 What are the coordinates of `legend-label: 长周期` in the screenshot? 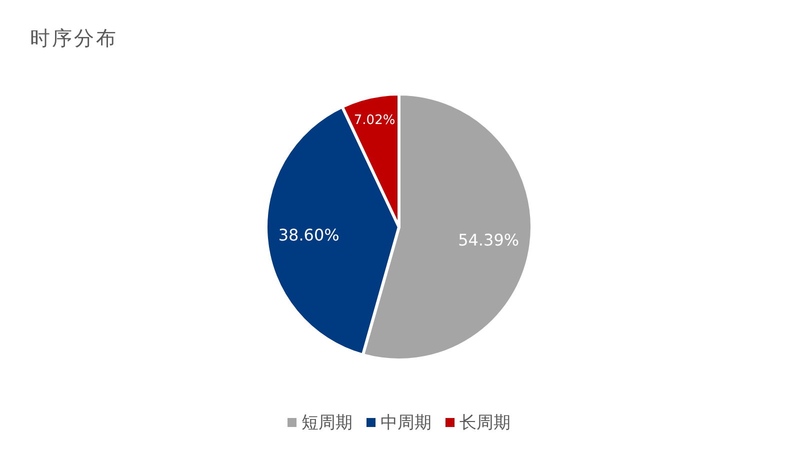 It's located at (485, 423).